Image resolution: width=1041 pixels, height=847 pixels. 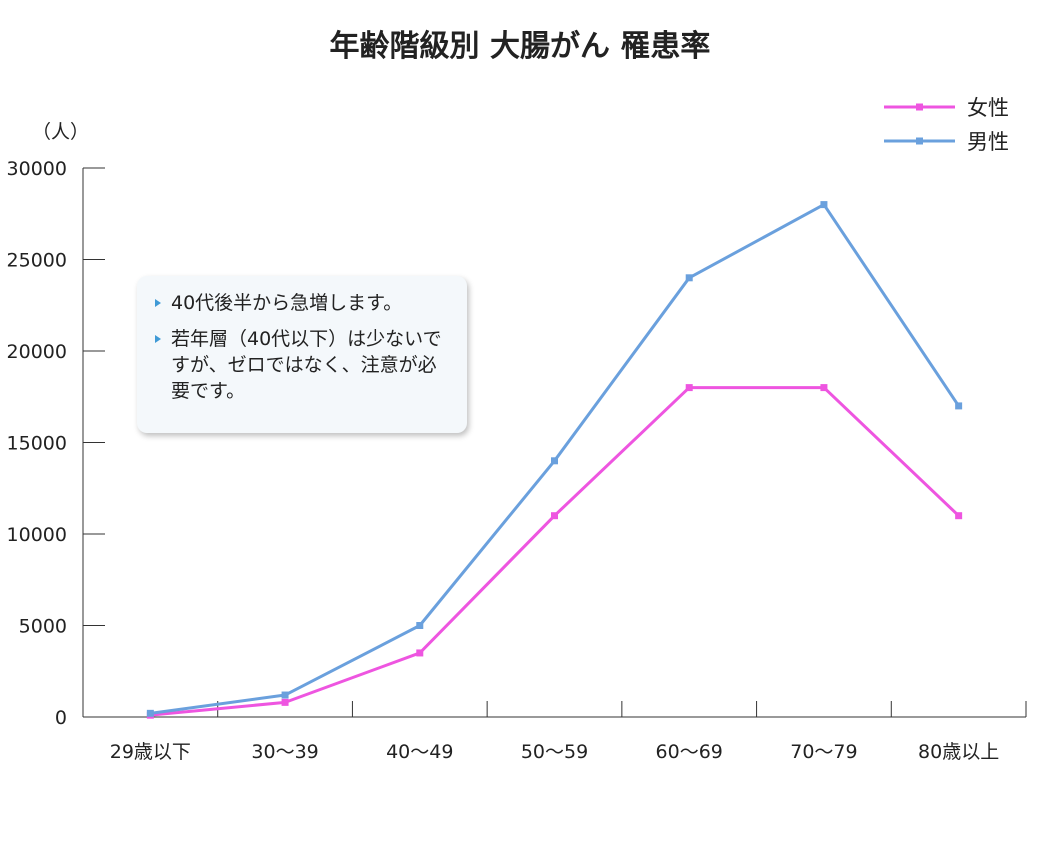 I want to click on y-tick-label: 5000, so click(x=43, y=627).